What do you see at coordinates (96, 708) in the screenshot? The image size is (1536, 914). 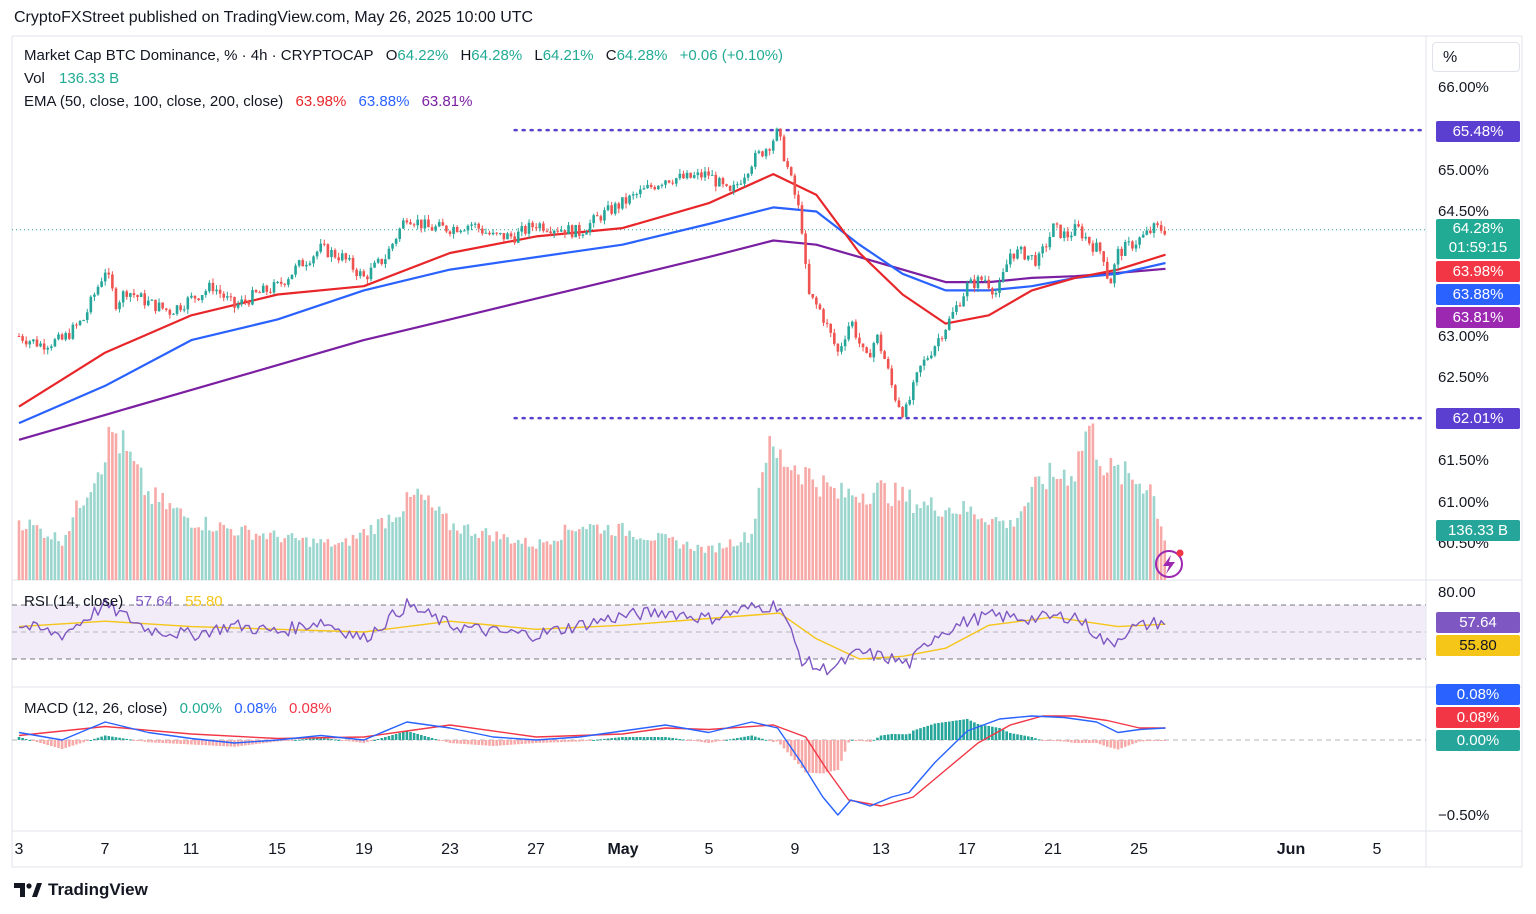 I see `macd-label: MACD (12, 26, close)` at bounding box center [96, 708].